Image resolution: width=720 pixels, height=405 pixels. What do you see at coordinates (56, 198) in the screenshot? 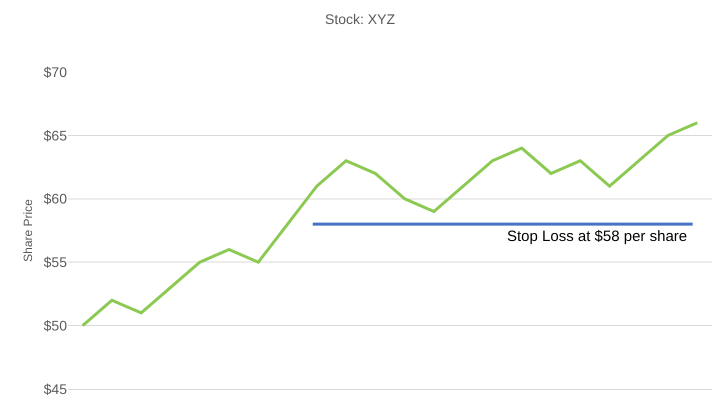
I see `y-tick-label: $60` at bounding box center [56, 198].